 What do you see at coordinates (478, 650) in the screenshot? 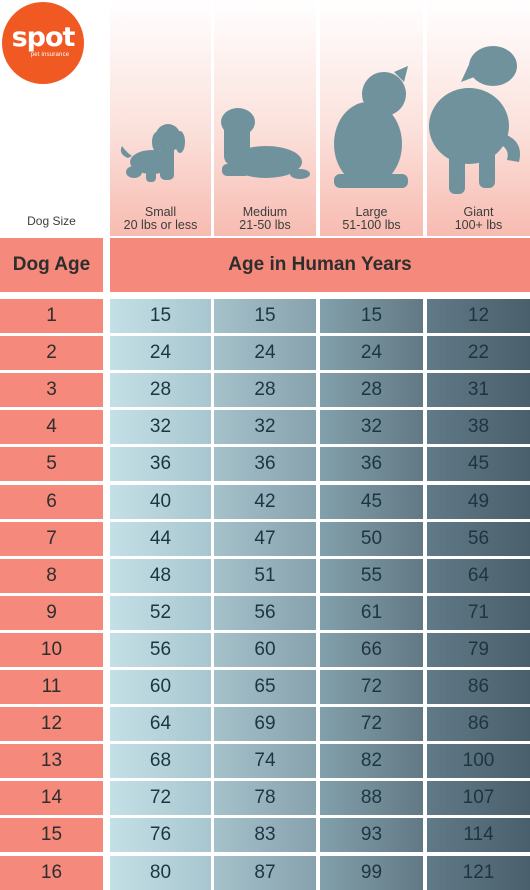
I see `human-years-cell: 79` at bounding box center [478, 650].